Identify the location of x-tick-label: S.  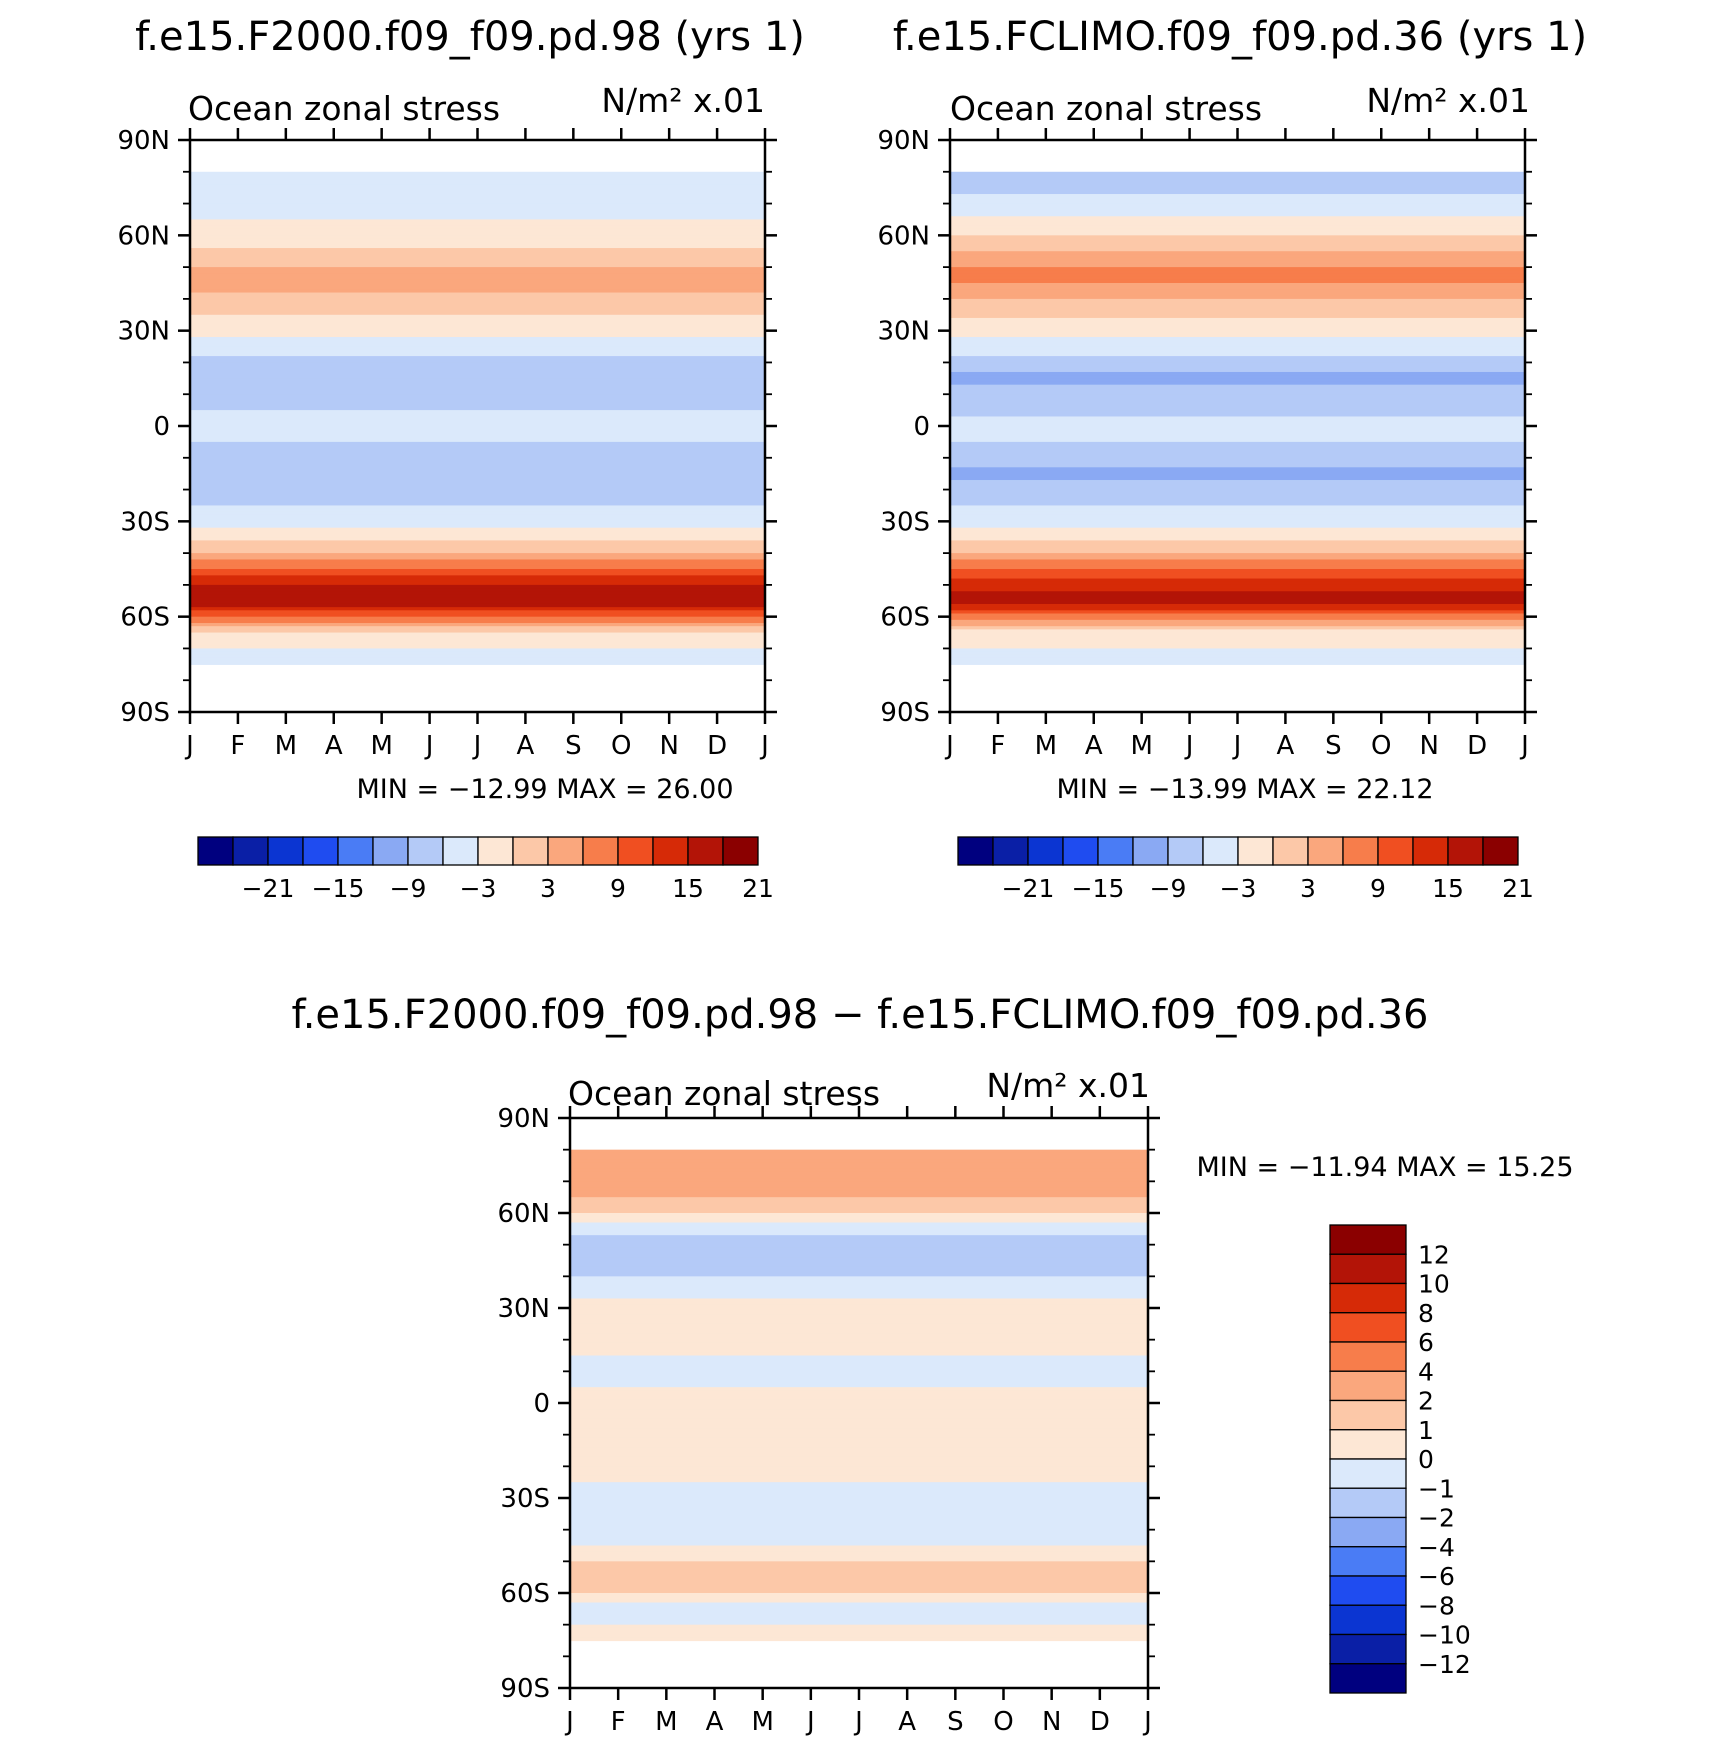
(1333, 746).